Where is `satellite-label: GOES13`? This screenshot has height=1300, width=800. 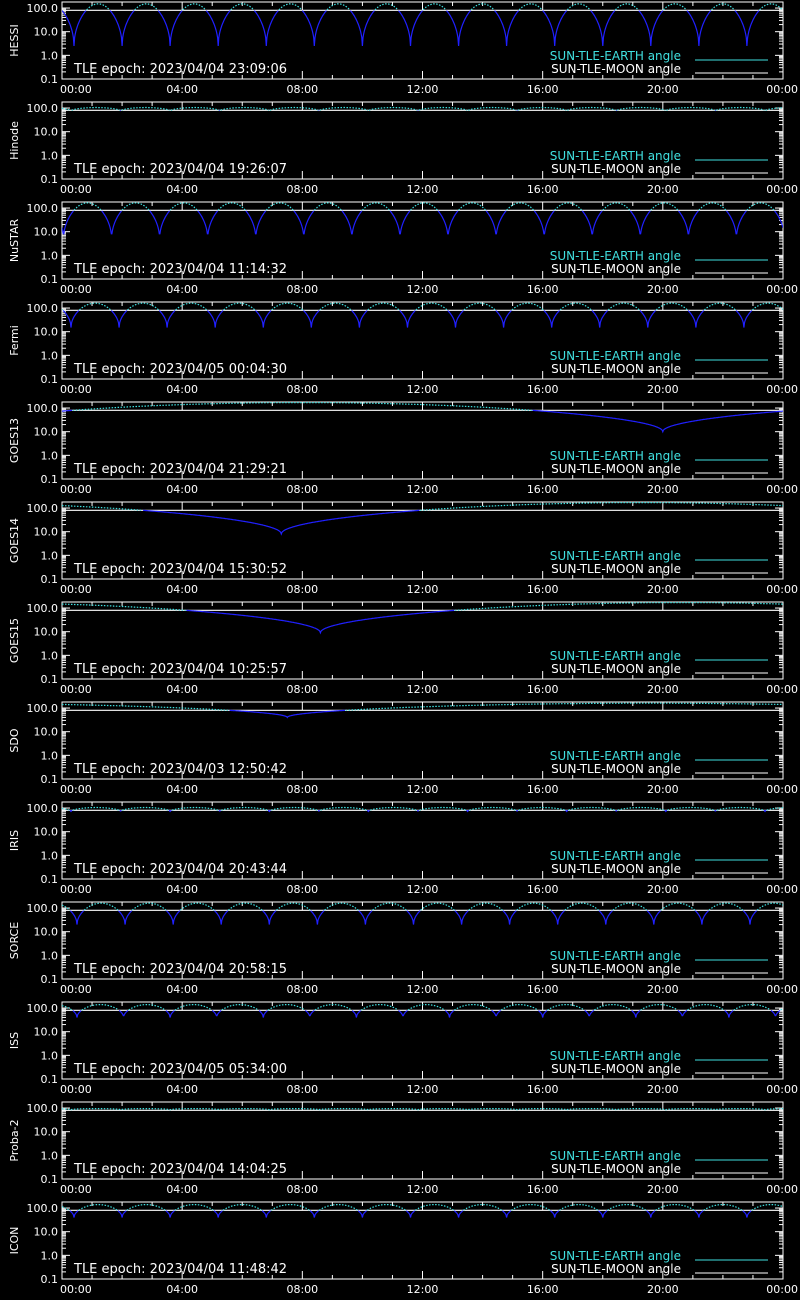 satellite-label: GOES13 is located at coordinates (14, 440).